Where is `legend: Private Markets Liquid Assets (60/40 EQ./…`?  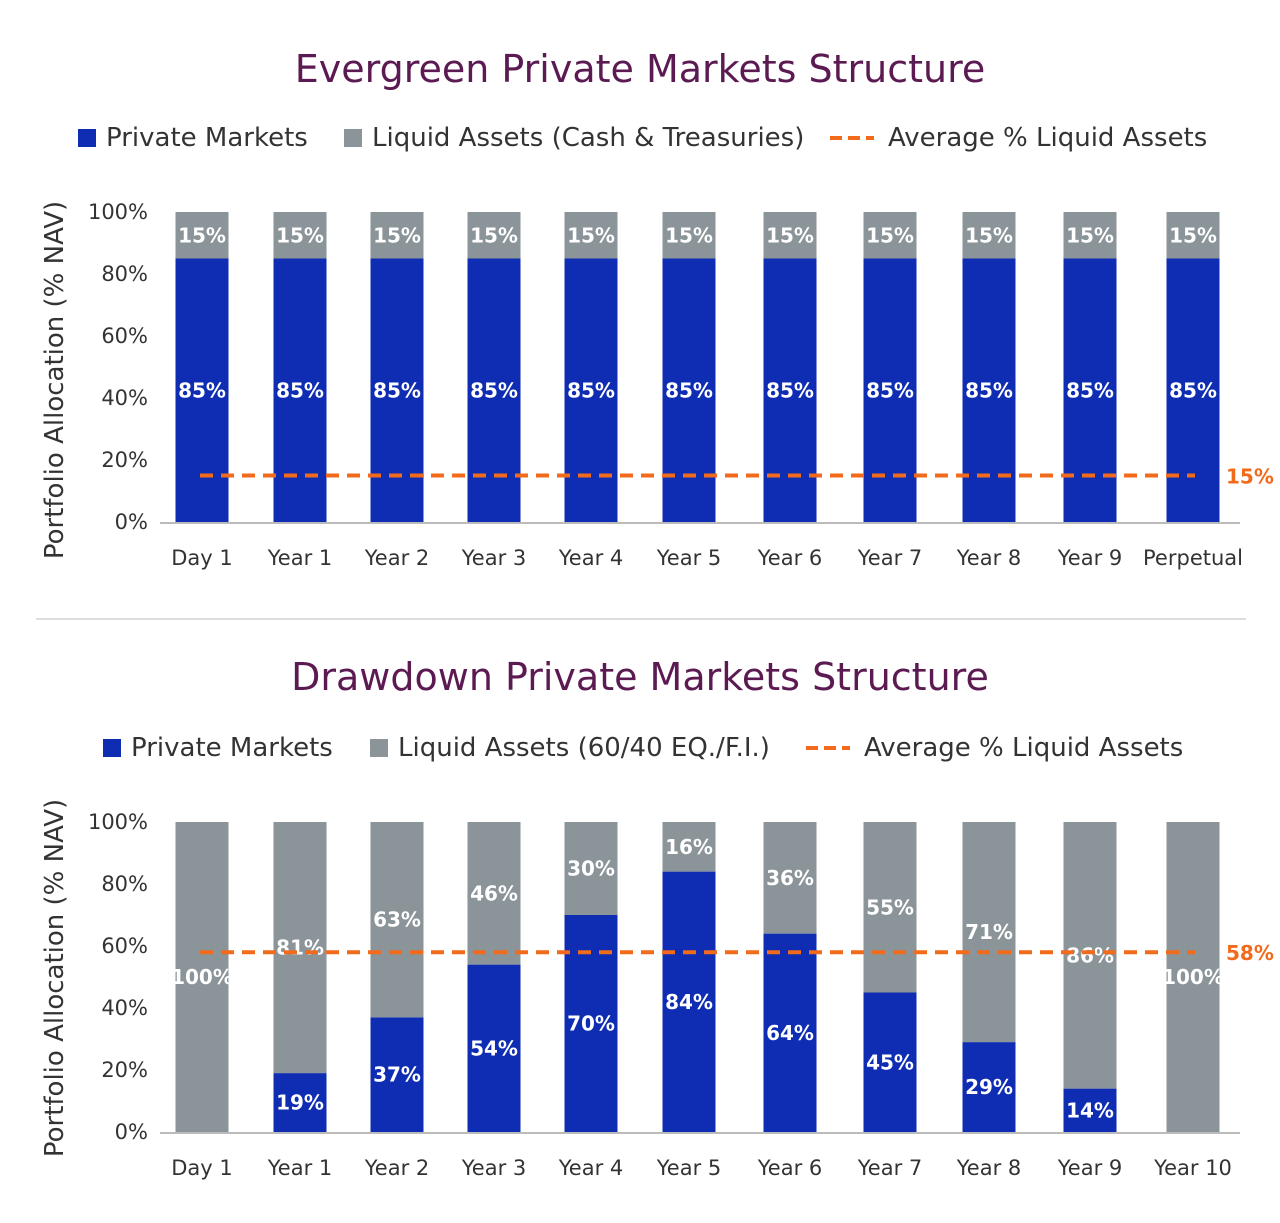
legend: Private Markets Liquid Assets (60/40 EQ./… is located at coordinates (643, 748).